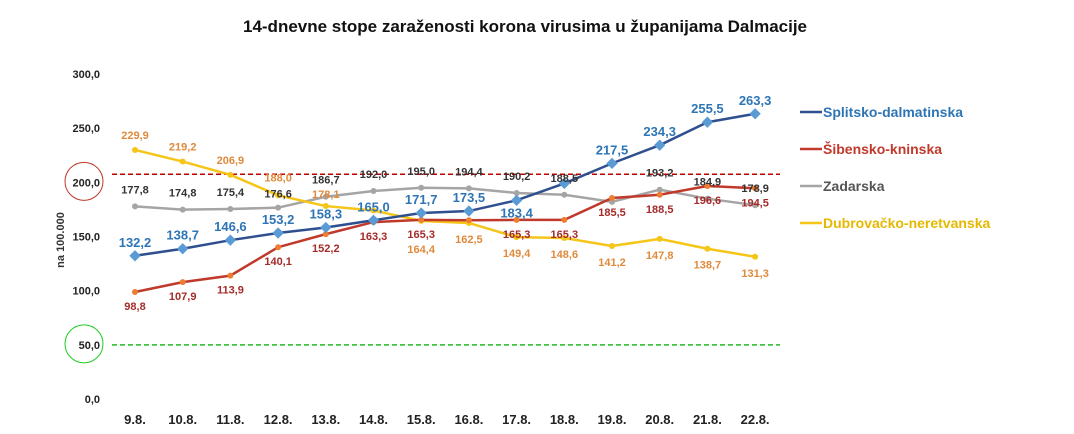 The height and width of the screenshot is (434, 1074). What do you see at coordinates (374, 175) in the screenshot?
I see `data-label: 192,0` at bounding box center [374, 175].